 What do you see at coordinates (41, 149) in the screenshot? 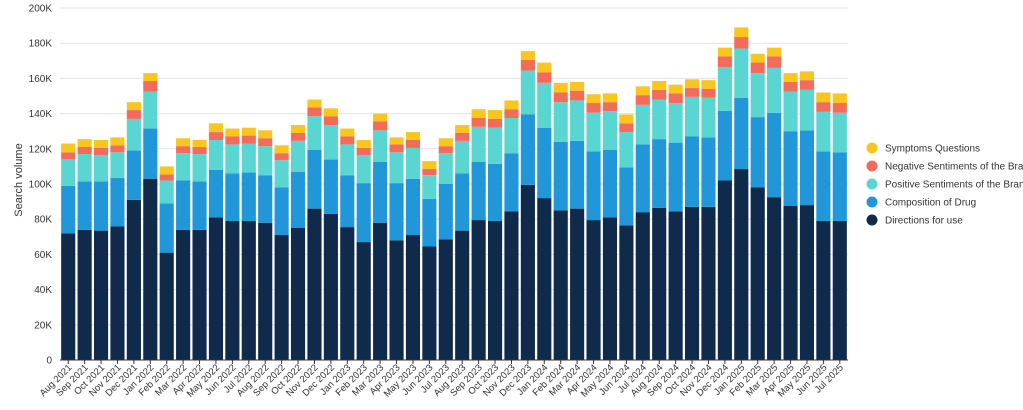
I see `y-tick-label: 120K` at bounding box center [41, 149].